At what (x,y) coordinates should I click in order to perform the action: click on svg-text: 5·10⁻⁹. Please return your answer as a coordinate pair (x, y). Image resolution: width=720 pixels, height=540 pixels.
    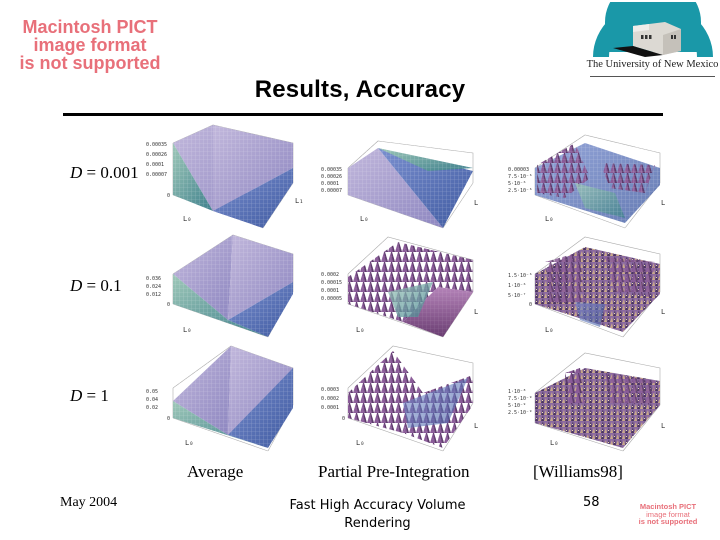
    Looking at the image, I should click on (517, 406).